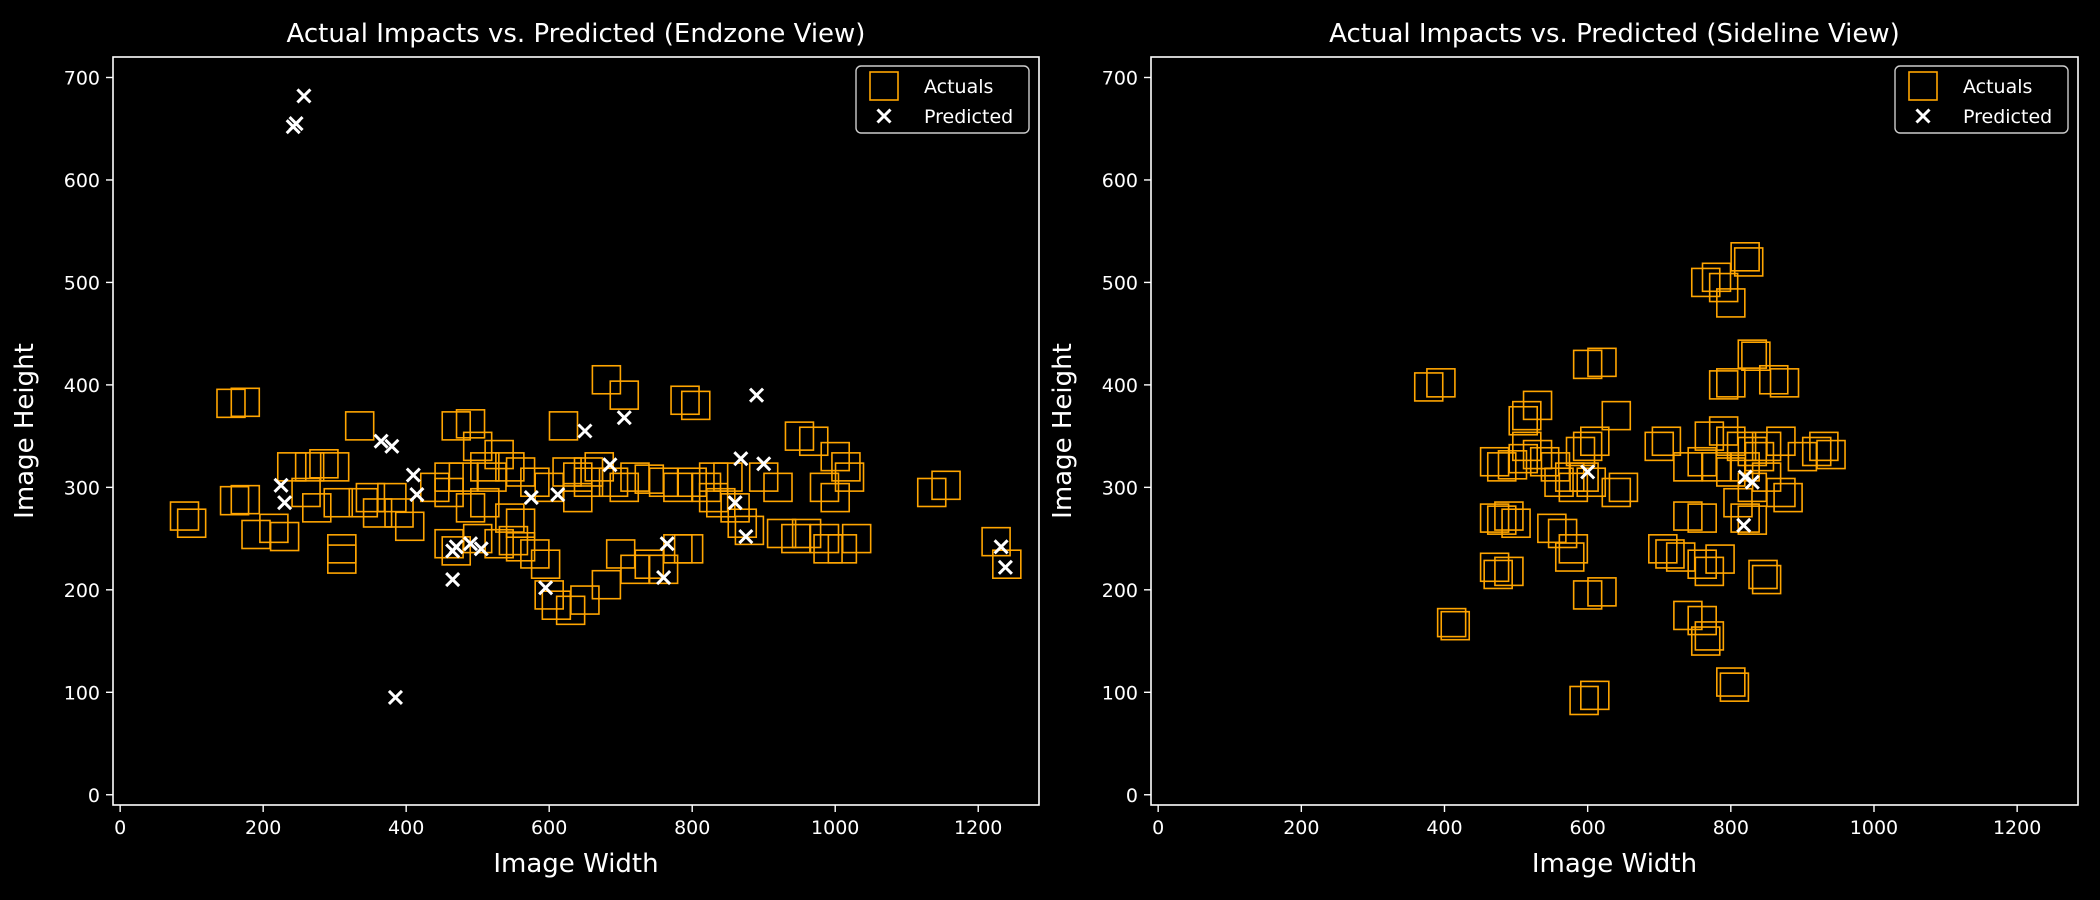 Image resolution: width=2100 pixels, height=900 pixels. What do you see at coordinates (82, 386) in the screenshot?
I see `y-tick-label: 400` at bounding box center [82, 386].